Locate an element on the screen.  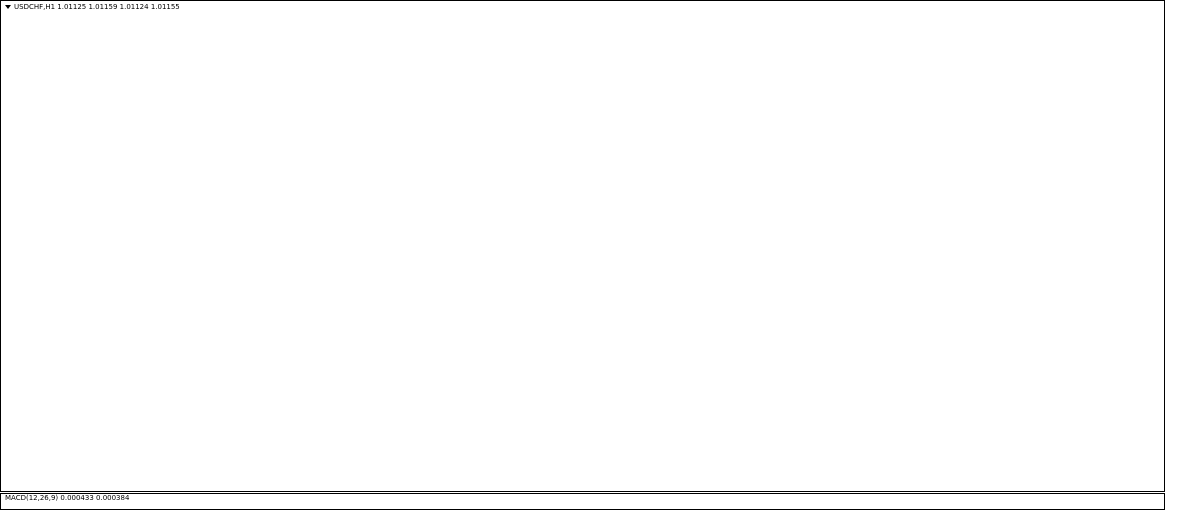
dropdown-icon is located at coordinates (8, 7).